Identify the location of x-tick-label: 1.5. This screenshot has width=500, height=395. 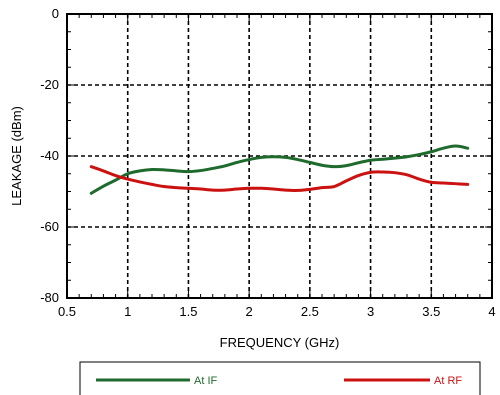
(188, 311).